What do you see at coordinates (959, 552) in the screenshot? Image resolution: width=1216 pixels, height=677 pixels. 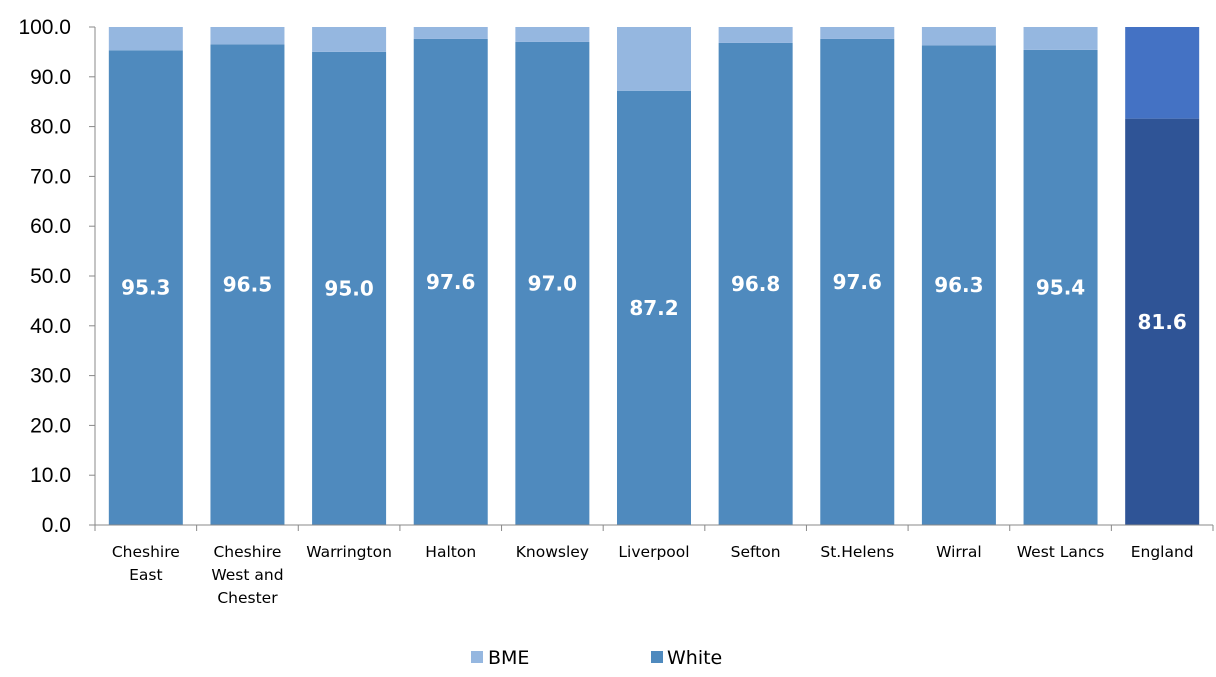 I see `category-label-8: Wirral` at bounding box center [959, 552].